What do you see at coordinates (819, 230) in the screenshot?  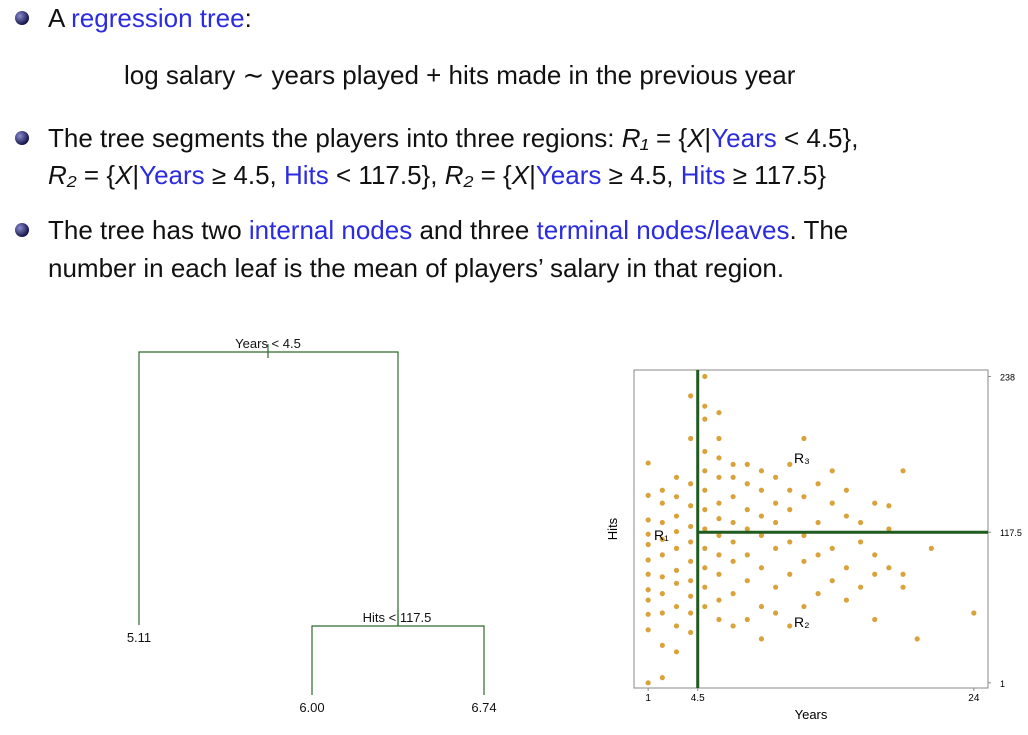 I see `text: . The` at bounding box center [819, 230].